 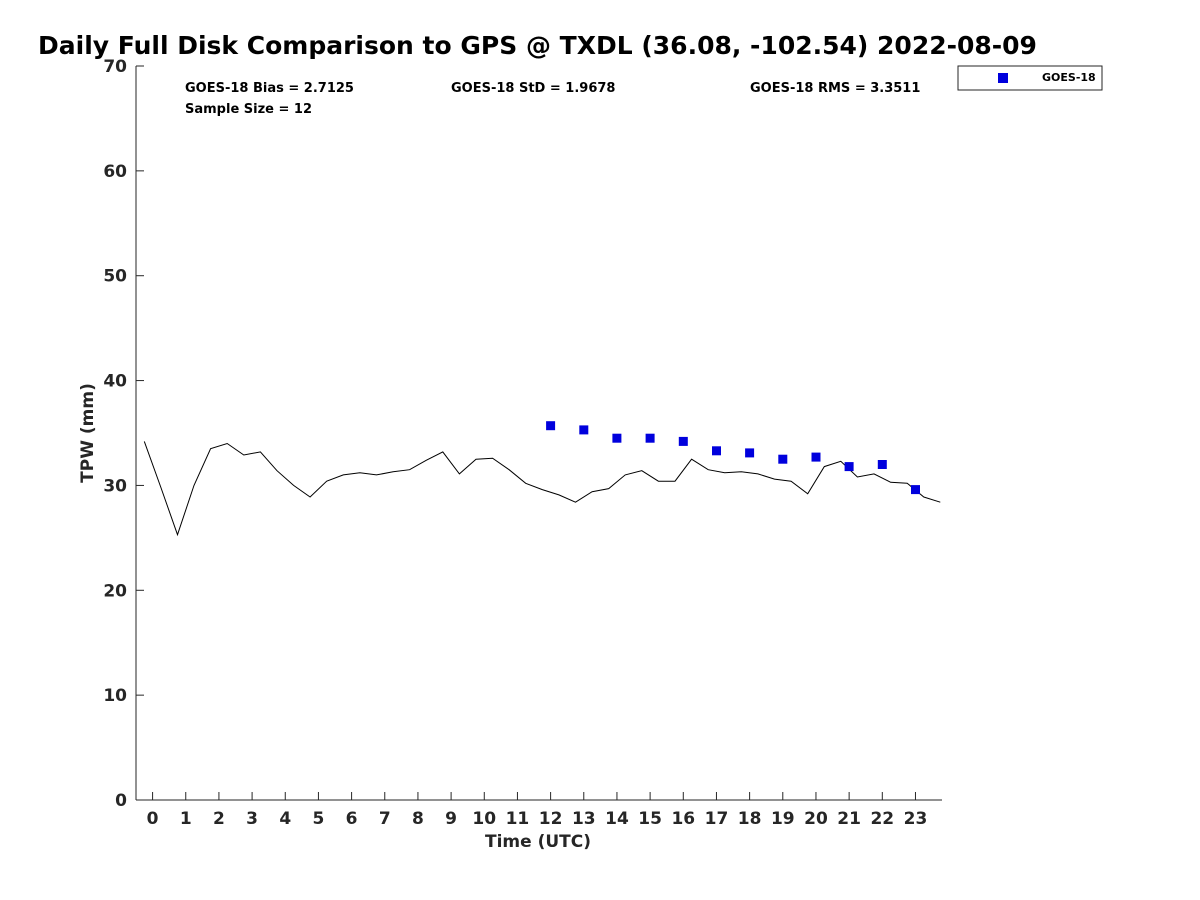 What do you see at coordinates (538, 842) in the screenshot?
I see `x-axis-label: Time (UTC)` at bounding box center [538, 842].